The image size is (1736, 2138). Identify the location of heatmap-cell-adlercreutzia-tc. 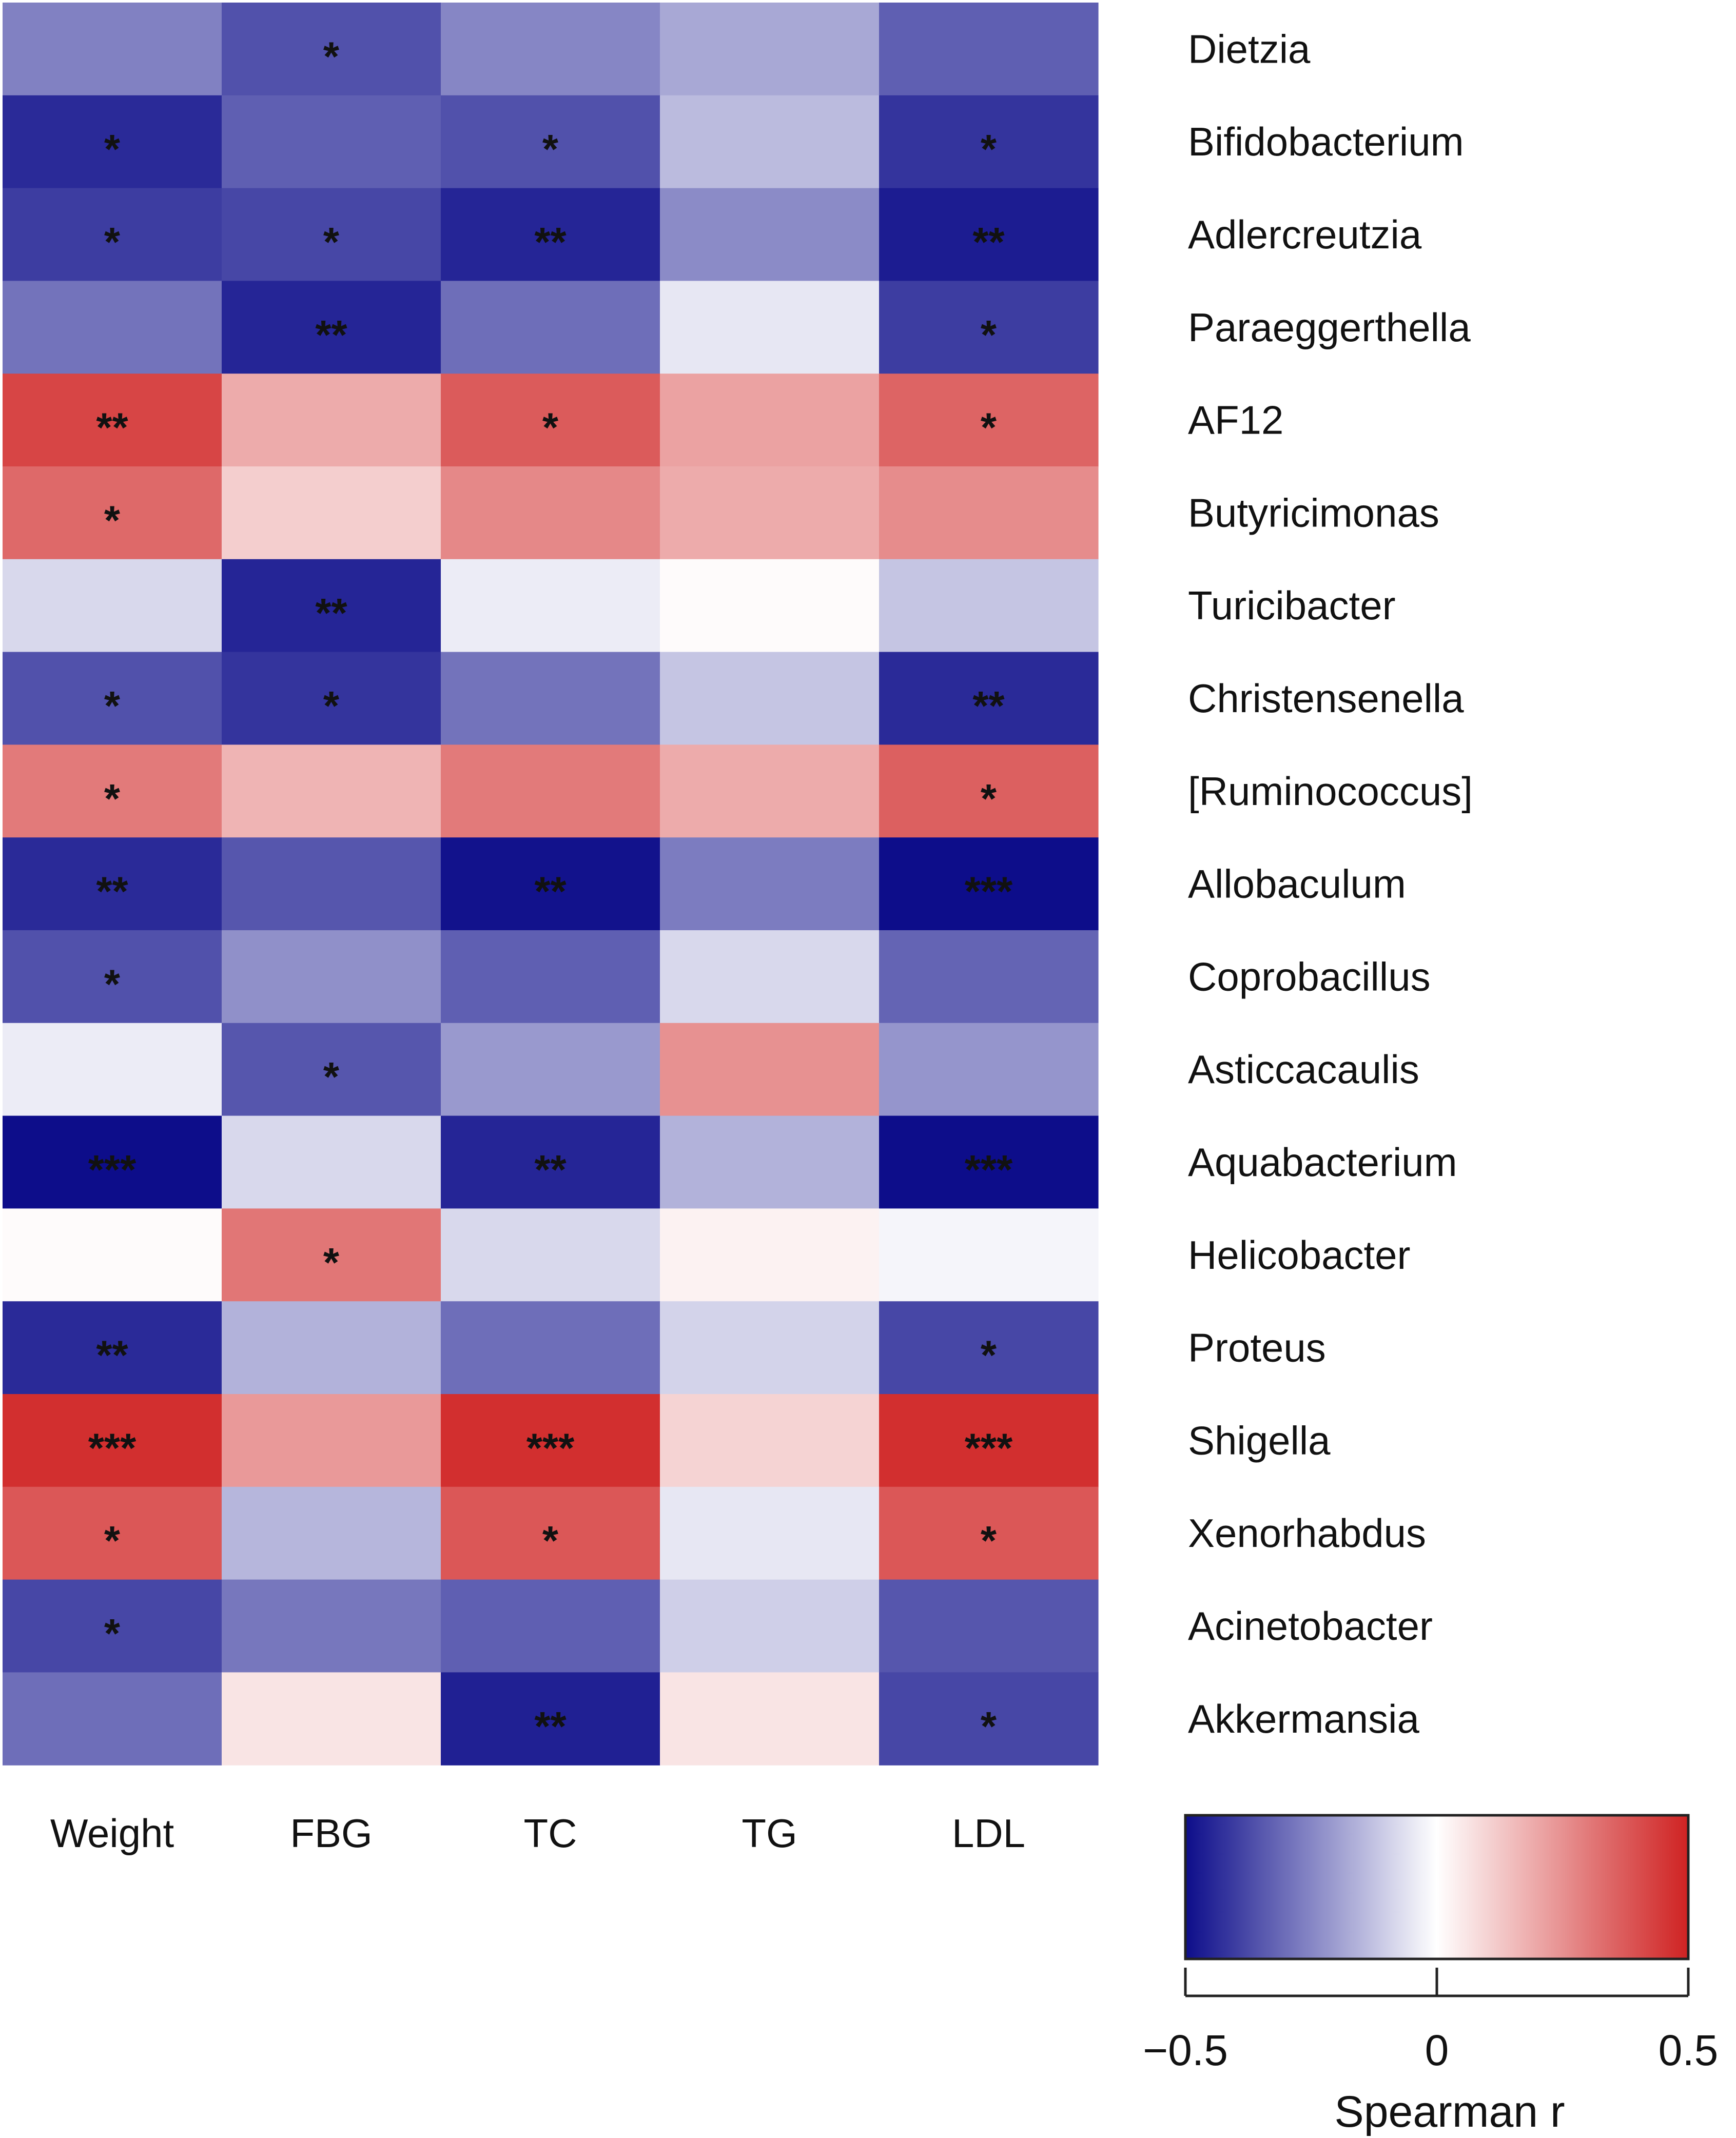
(550, 234).